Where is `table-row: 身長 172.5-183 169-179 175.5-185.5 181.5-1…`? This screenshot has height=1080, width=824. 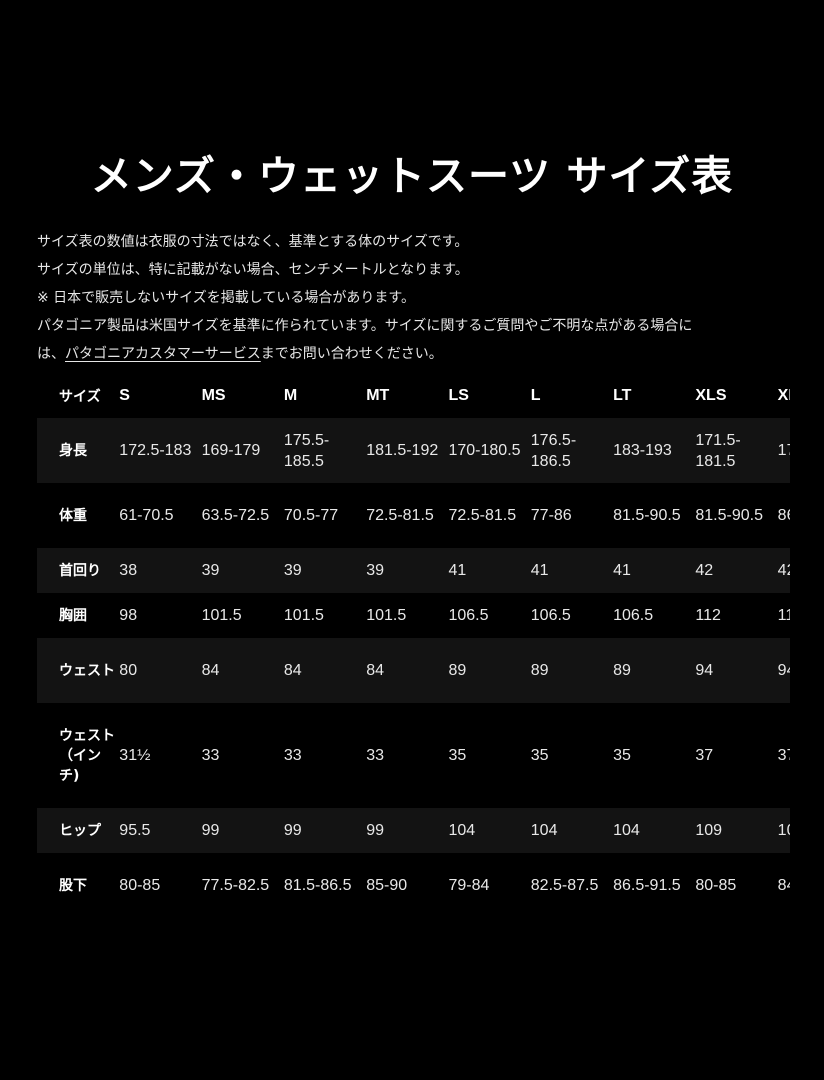 table-row: 身長 172.5-183 169-179 175.5-185.5 181.5-1… is located at coordinates (413, 450).